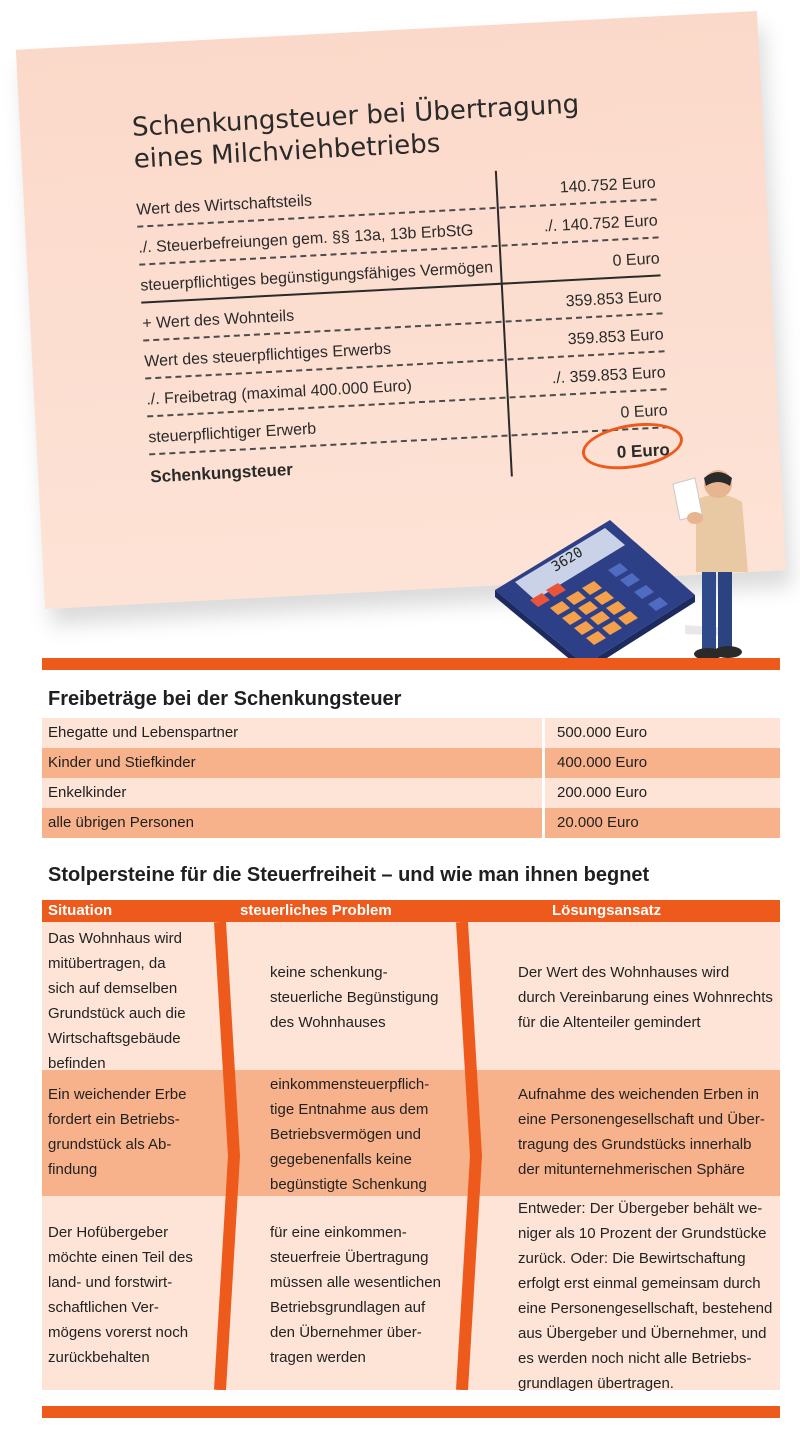  What do you see at coordinates (661, 733) in the screenshot?
I see `allowance-amount: 500.000 Euro` at bounding box center [661, 733].